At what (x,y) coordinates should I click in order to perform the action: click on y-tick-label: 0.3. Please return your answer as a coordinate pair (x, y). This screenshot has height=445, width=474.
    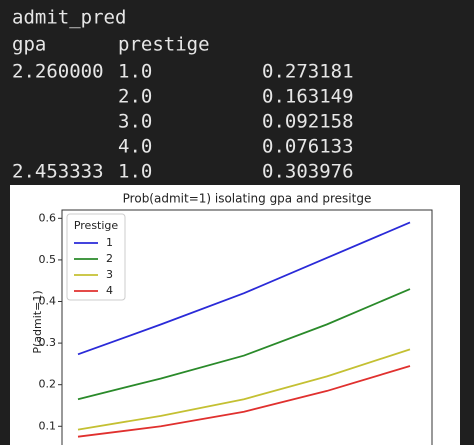
    Looking at the image, I should click on (48, 342).